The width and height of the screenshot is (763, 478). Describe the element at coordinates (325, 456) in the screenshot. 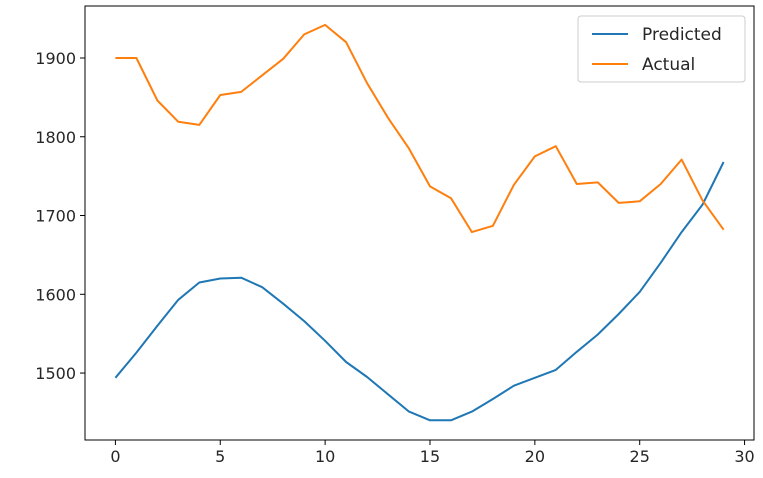

I see `x-tick-label: 10` at that location.